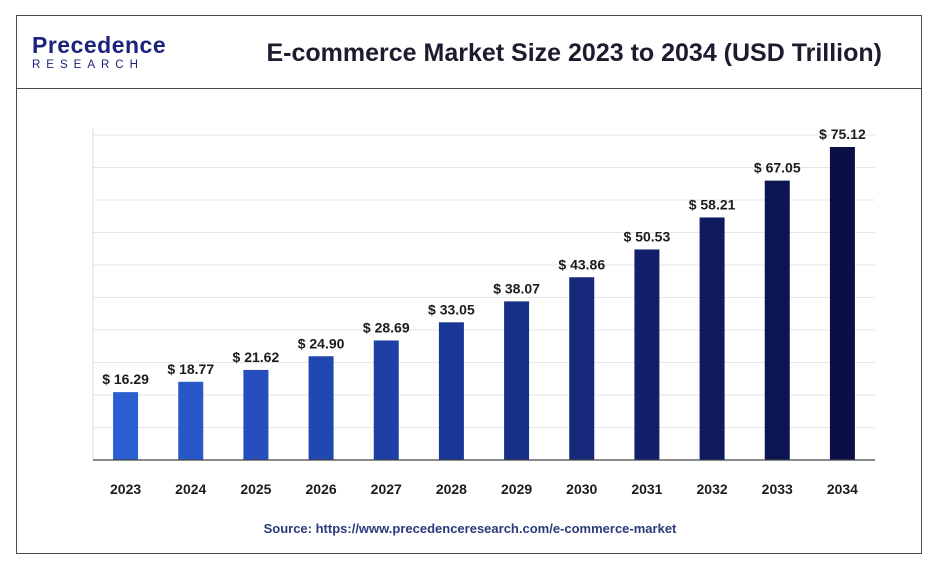 The image size is (940, 569). What do you see at coordinates (842, 489) in the screenshot?
I see `x-tick-2034: 2034` at bounding box center [842, 489].